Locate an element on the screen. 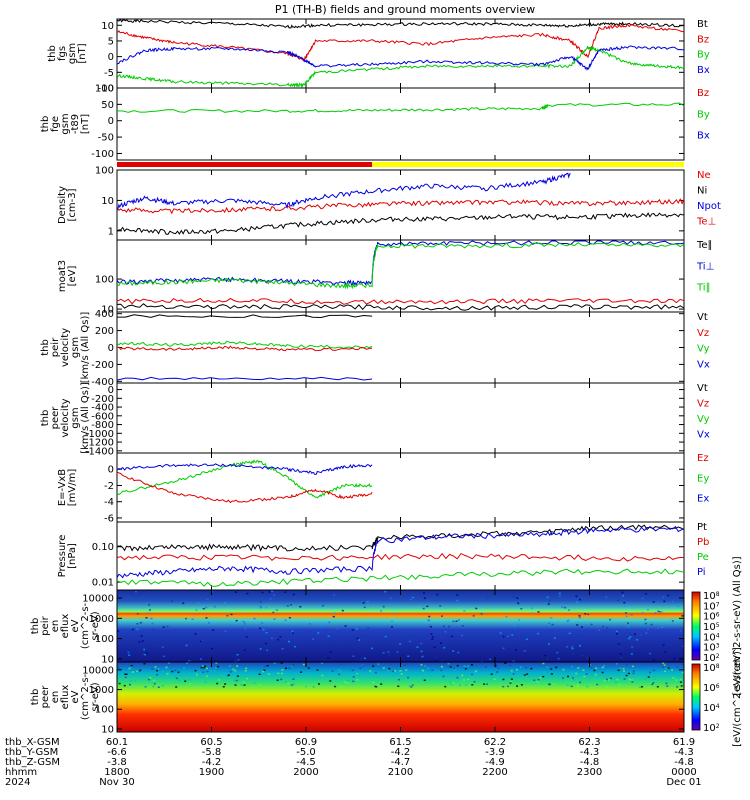 This screenshot has height=800, width=750. colorbar-tick-label: 102 is located at coordinates (711, 728).